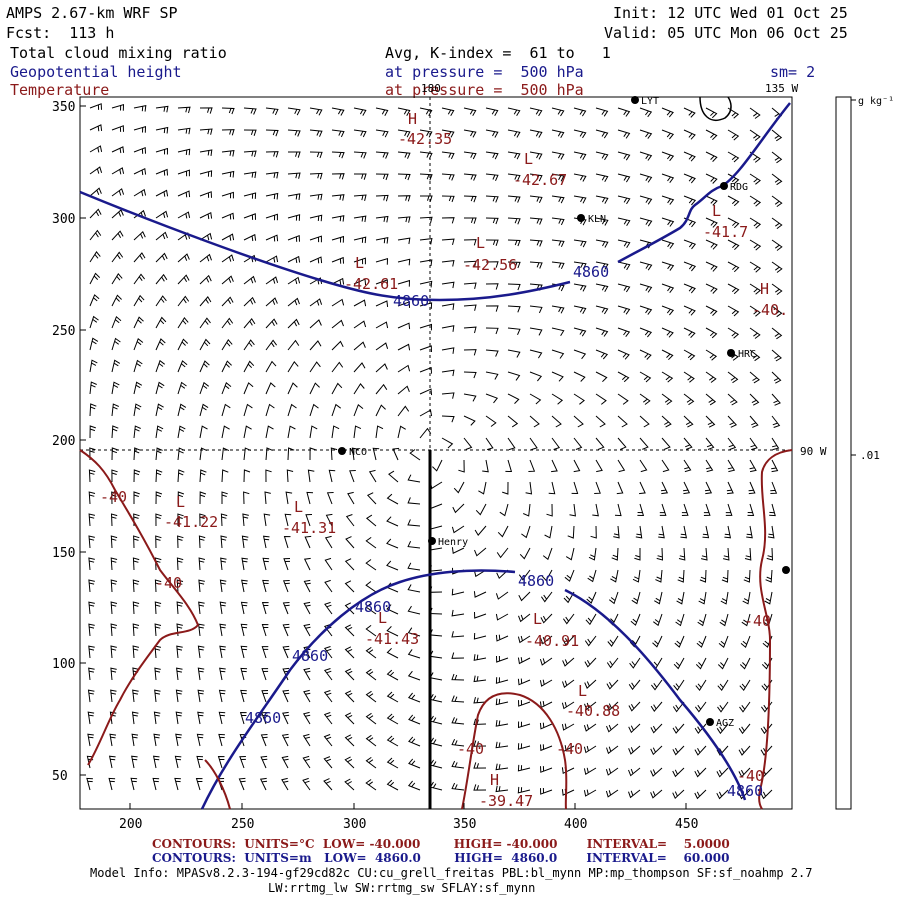  I want to click on coastline, so click(715, 108).